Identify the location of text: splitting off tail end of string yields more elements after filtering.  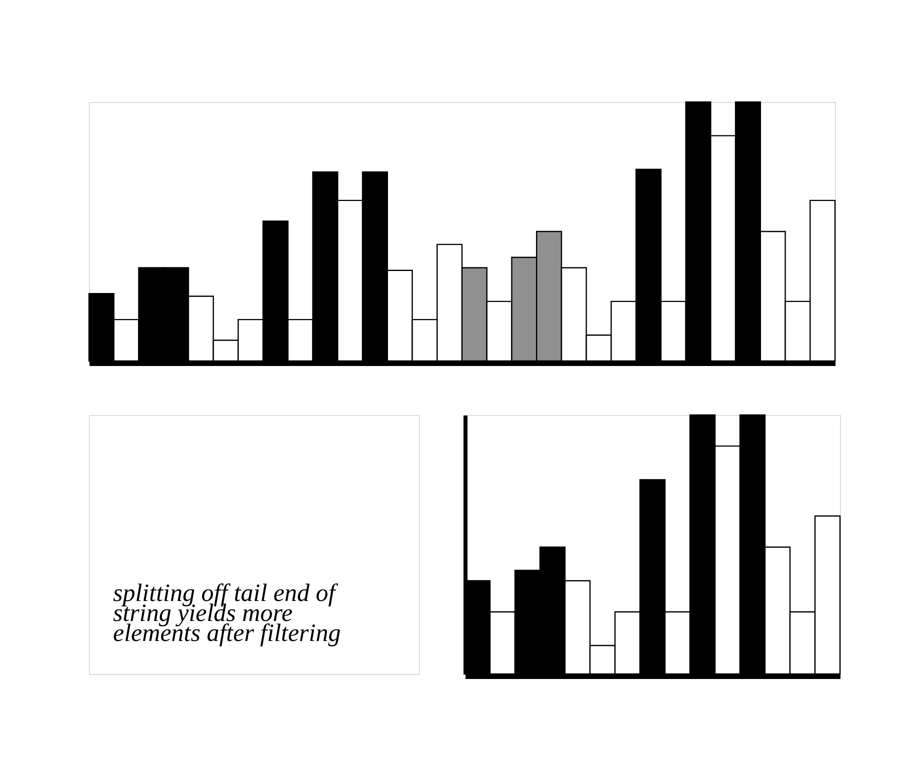
(227, 613).